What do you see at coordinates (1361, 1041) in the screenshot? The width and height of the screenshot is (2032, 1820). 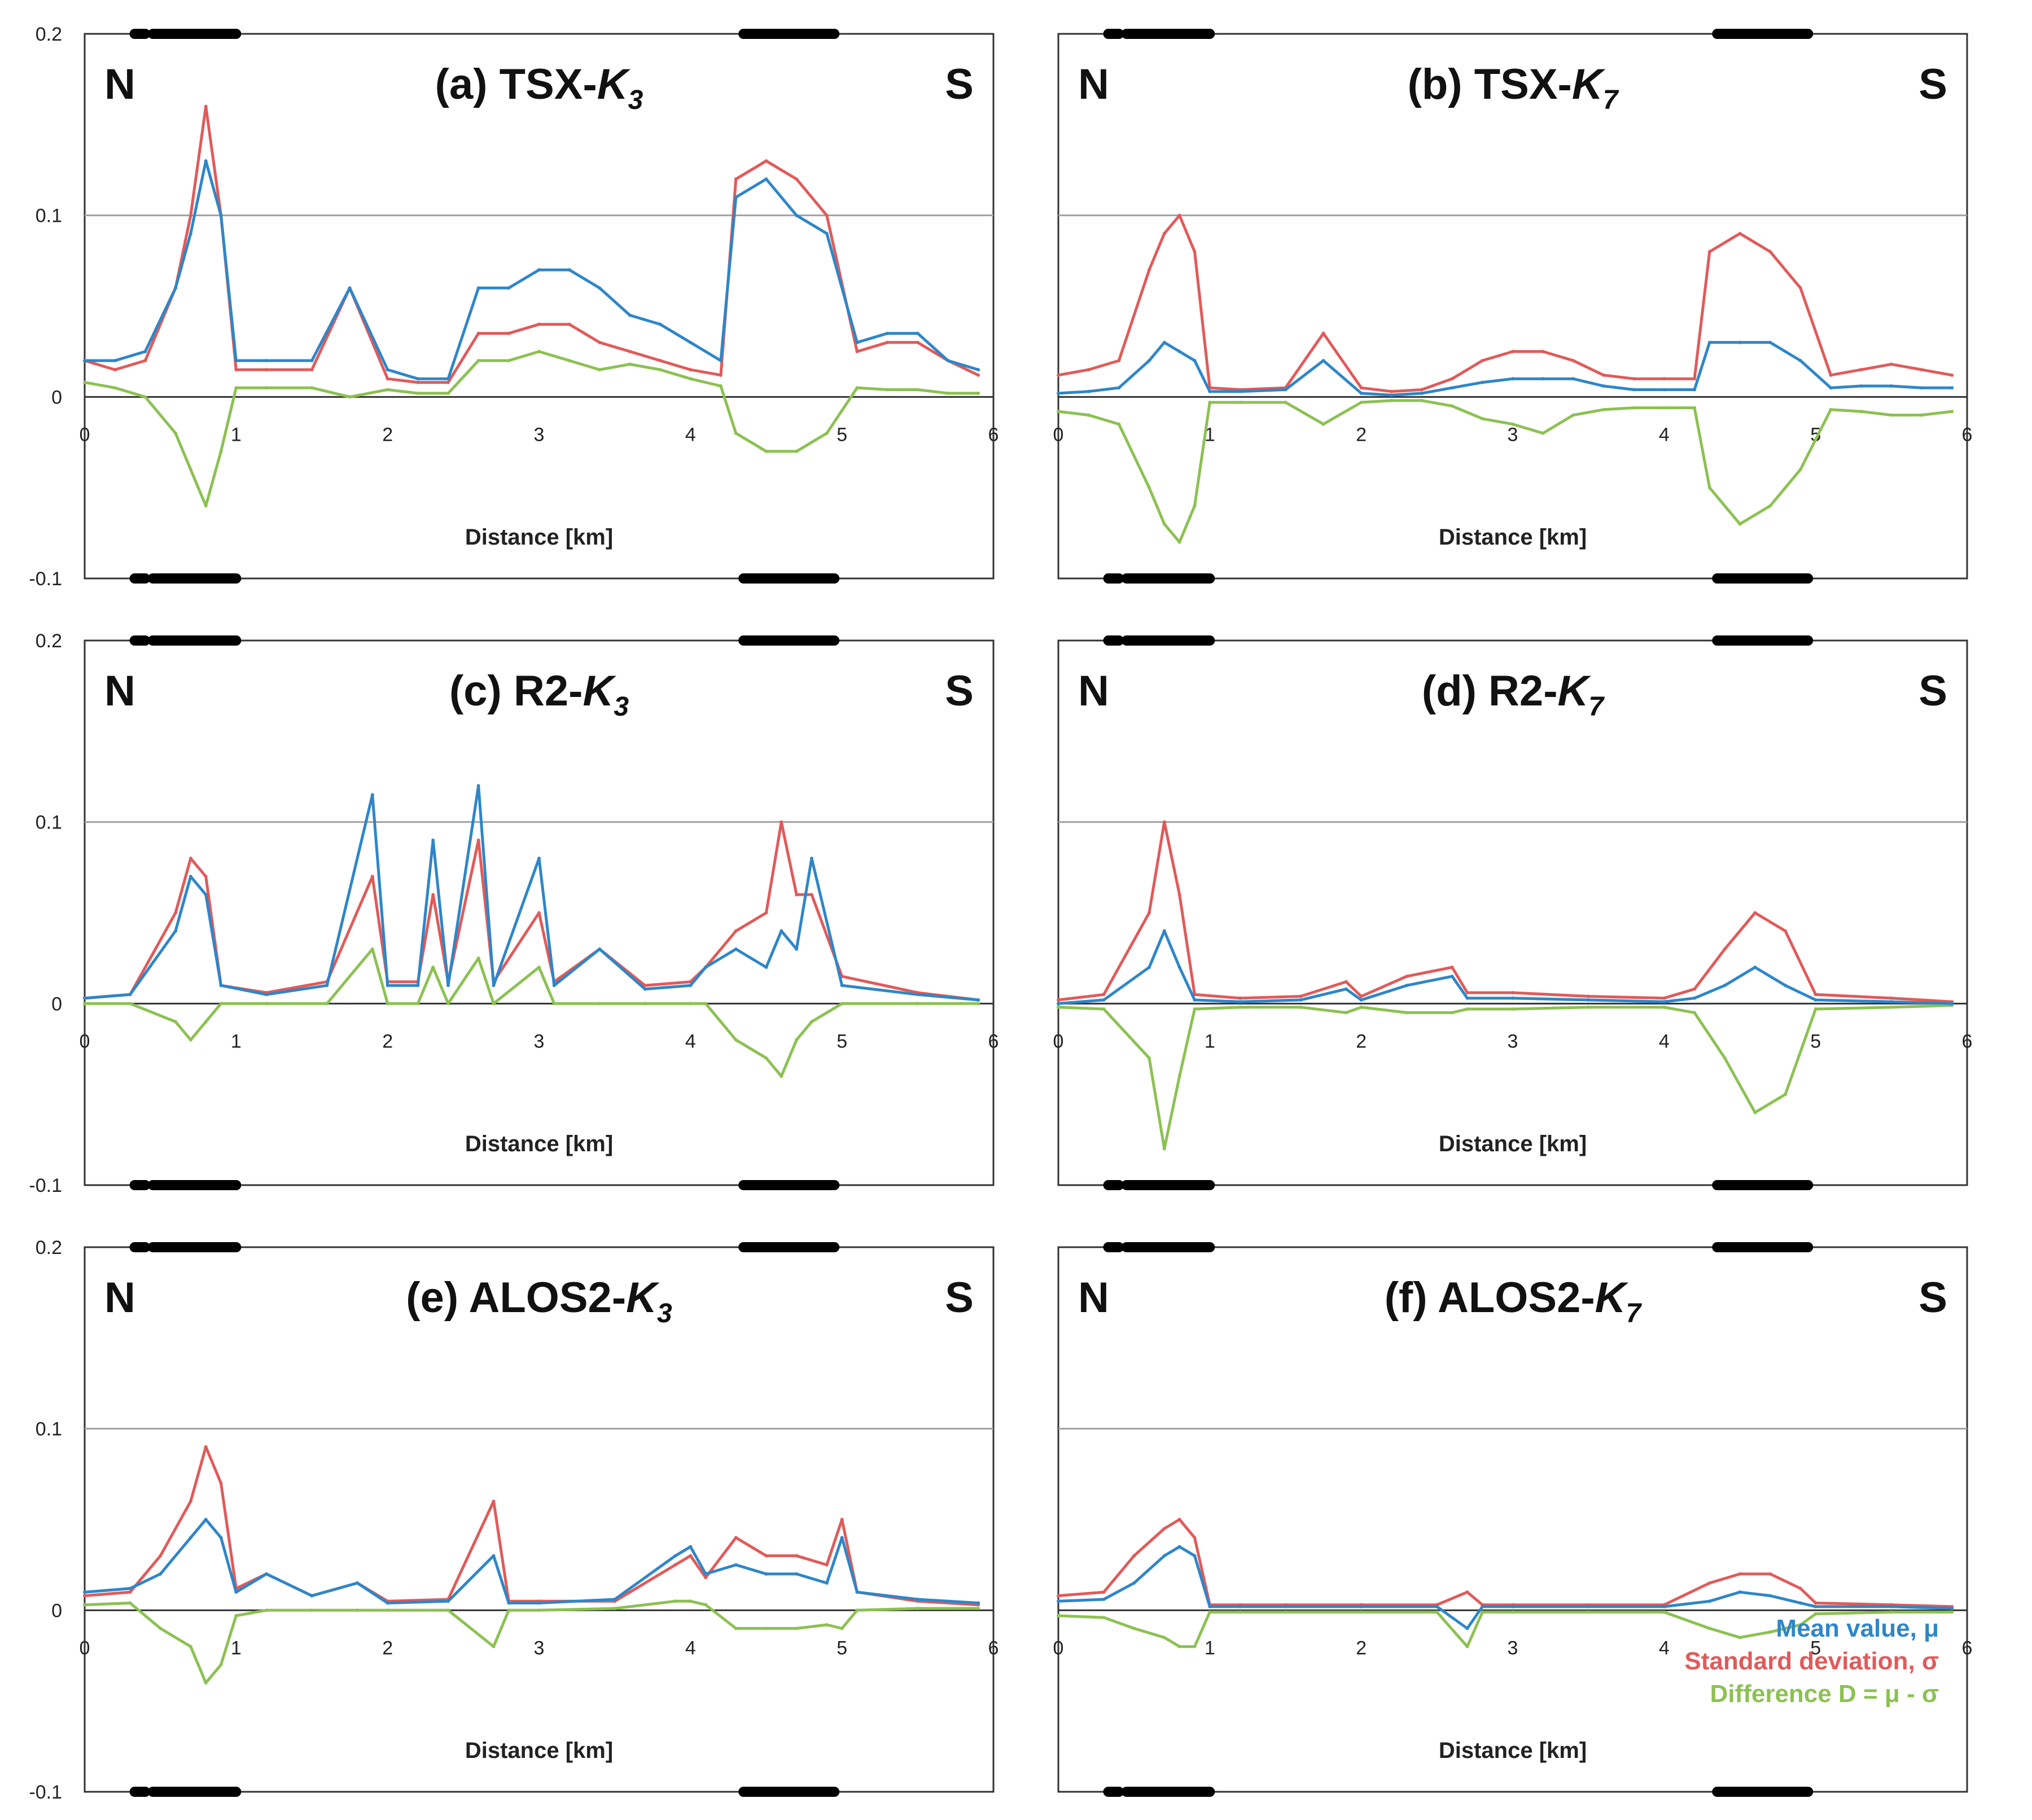 I see `x-tick-label: 2` at bounding box center [1361, 1041].